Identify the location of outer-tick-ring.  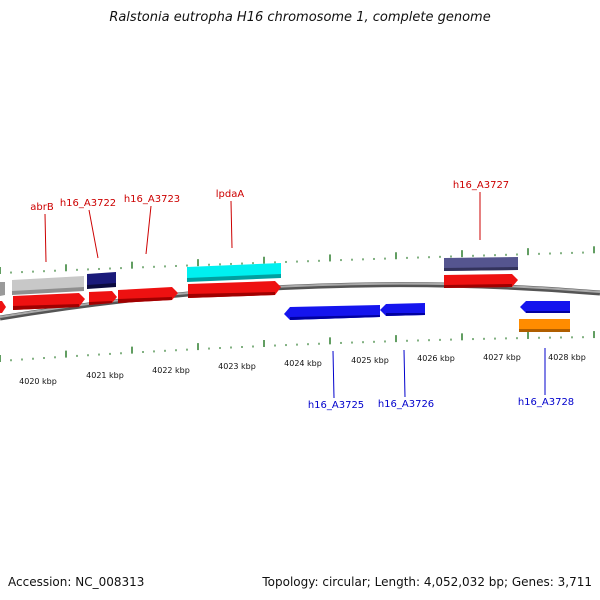
(297, 260).